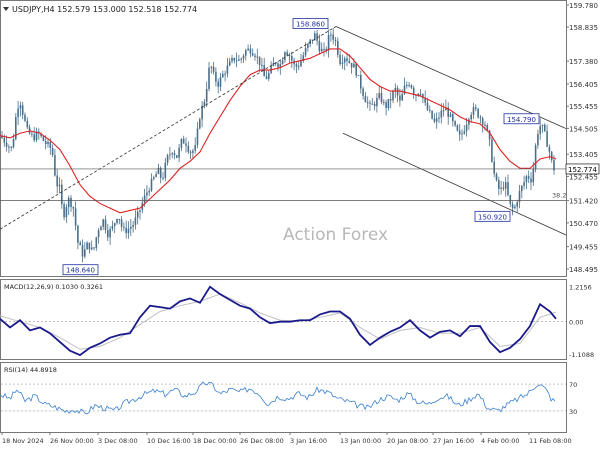  Describe the element at coordinates (583, 28) in the screenshot. I see `price-y-tick-label: 158.835` at that location.